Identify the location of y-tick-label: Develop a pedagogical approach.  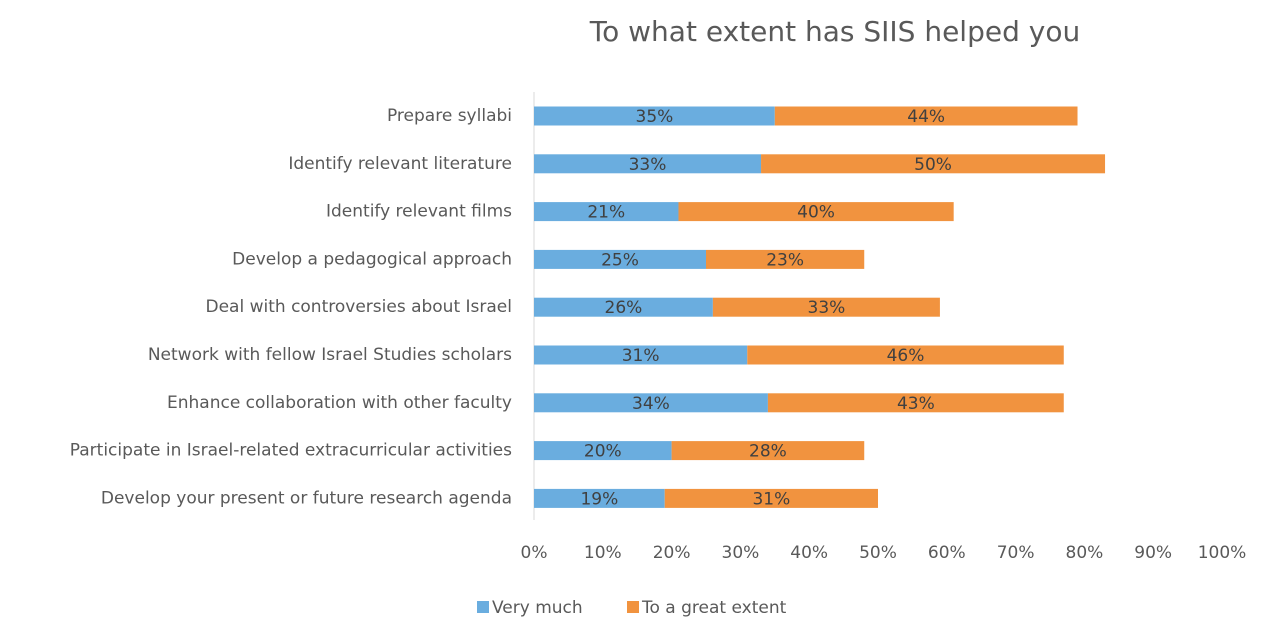
(372, 259).